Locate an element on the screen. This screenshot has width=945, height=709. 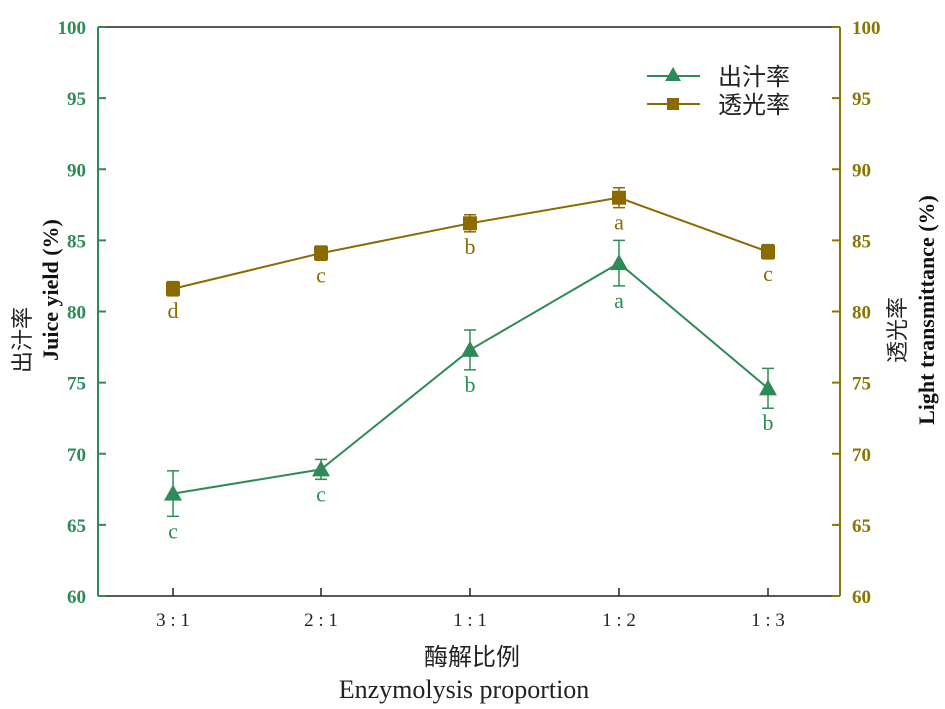
y-left-tick-label: 95 is located at coordinates (76, 99).